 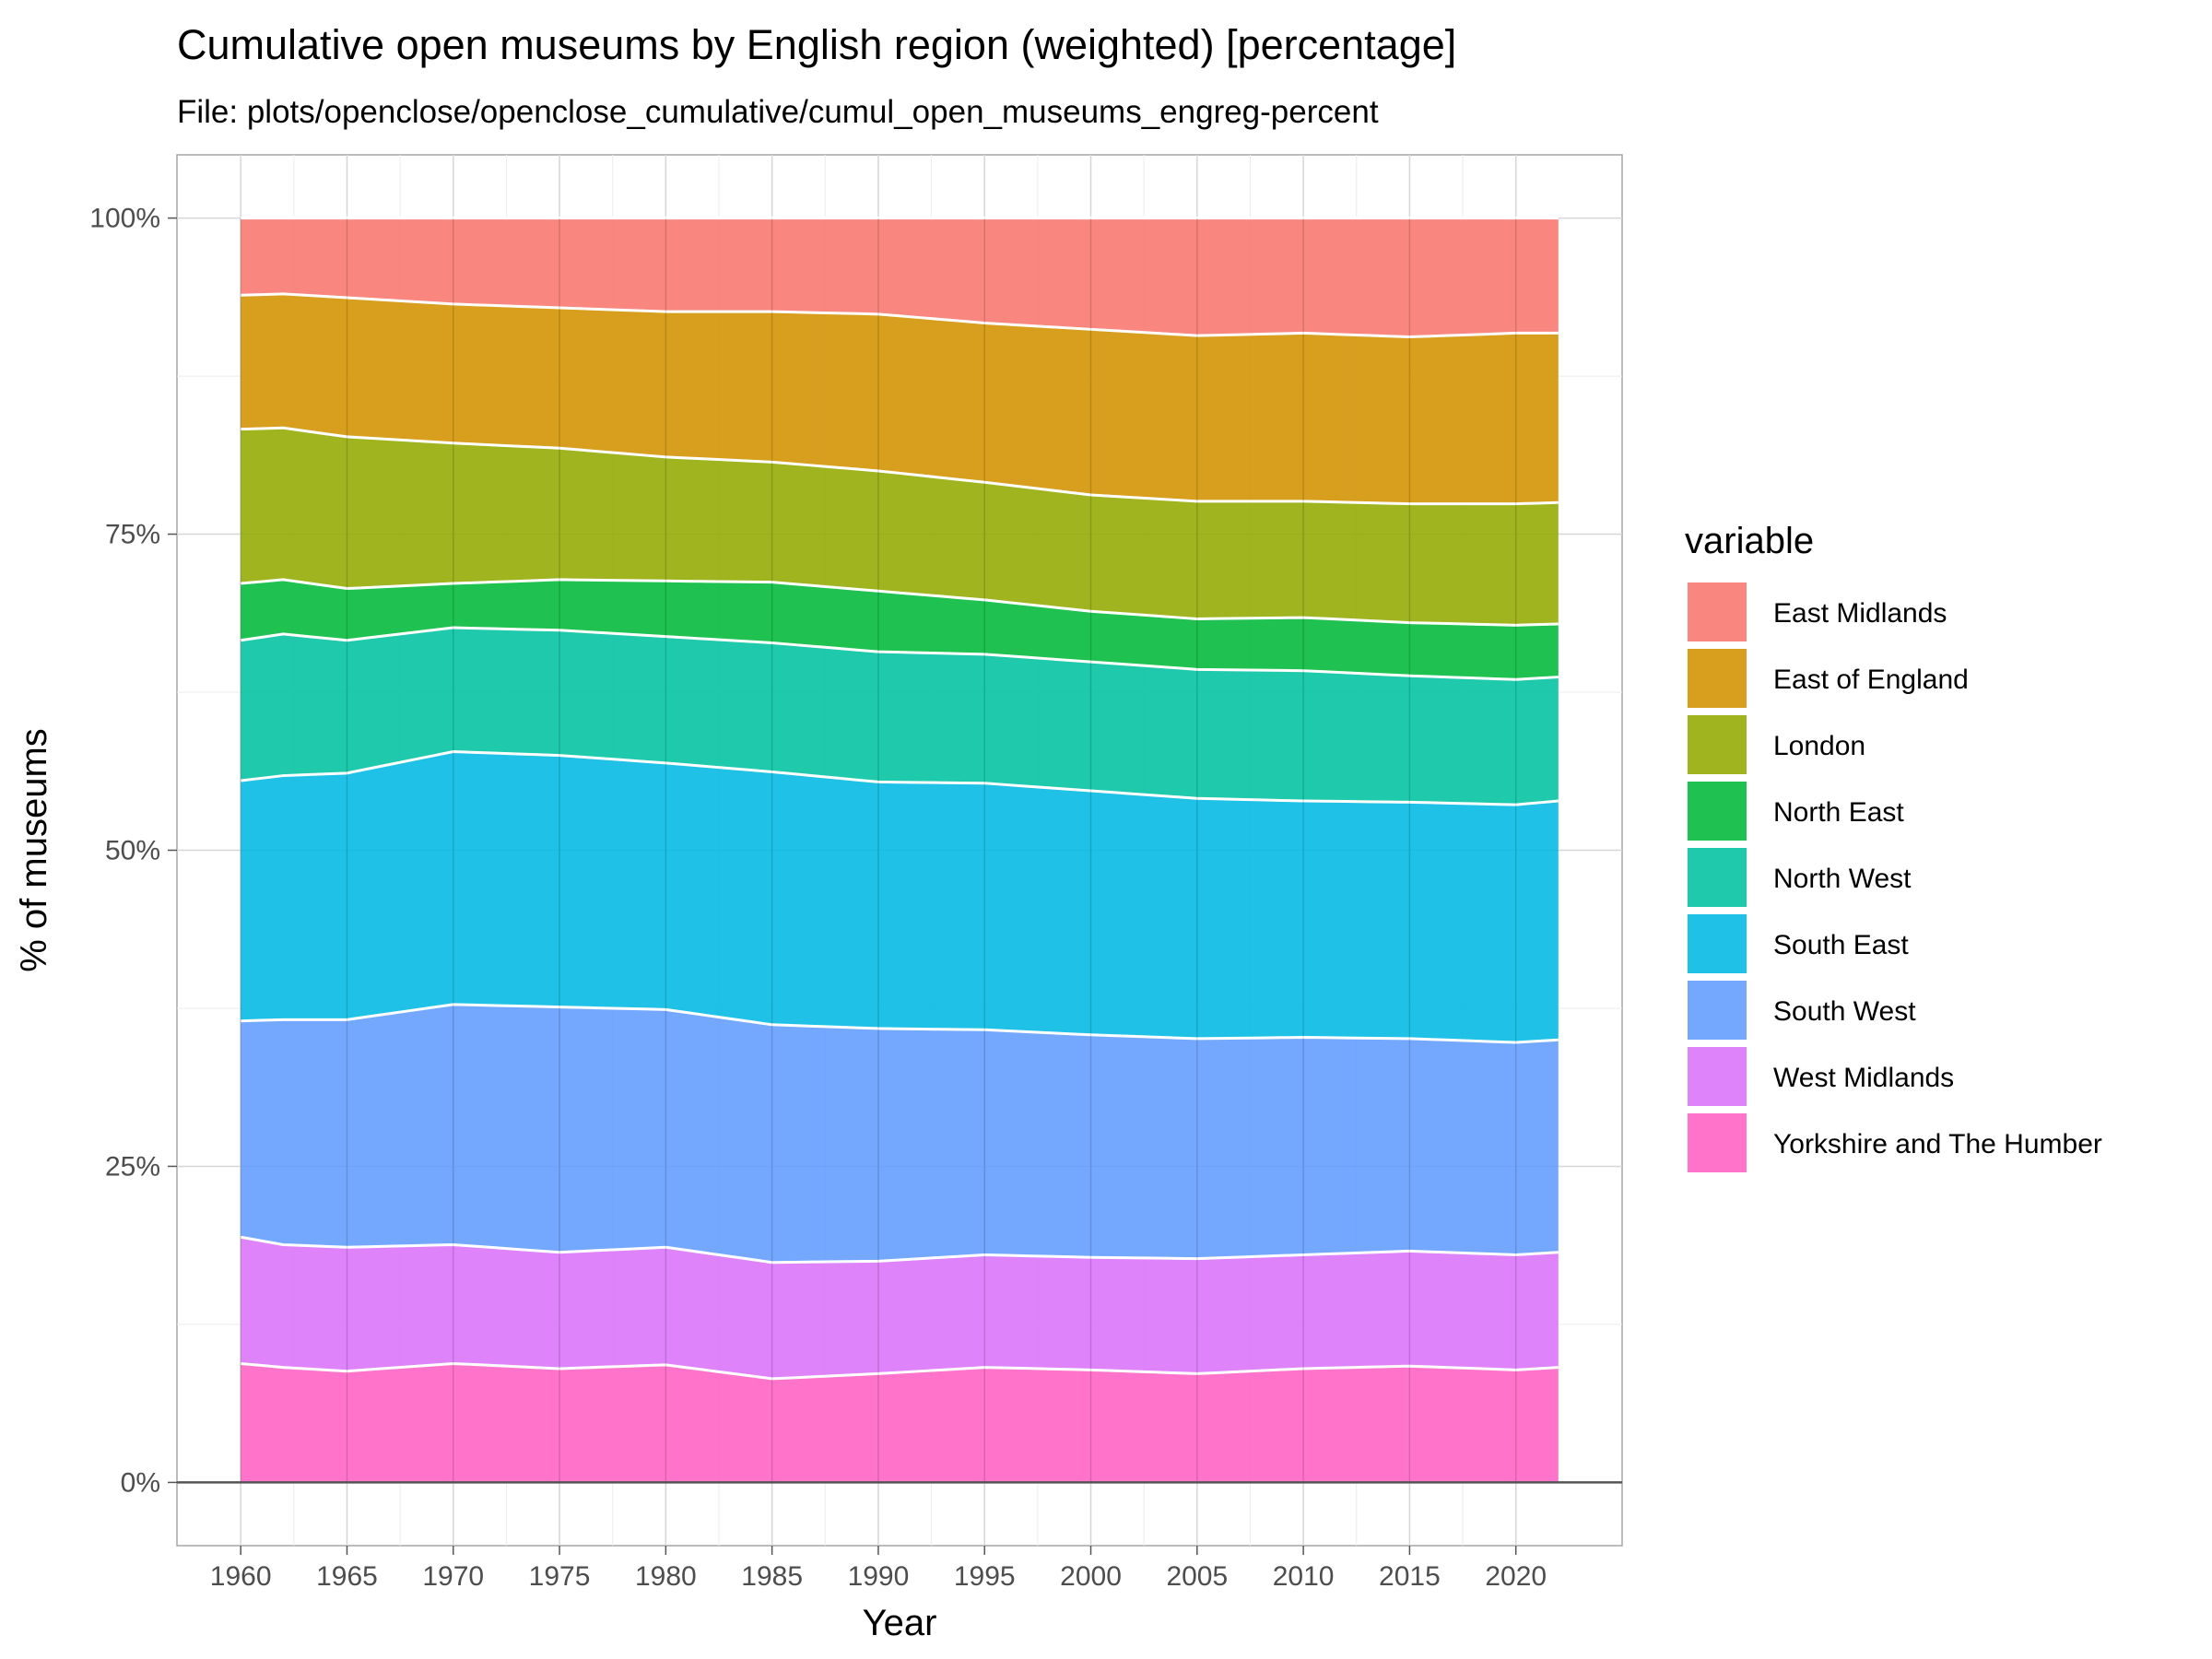 I want to click on x-tick-label: 1980, so click(x=666, y=1576).